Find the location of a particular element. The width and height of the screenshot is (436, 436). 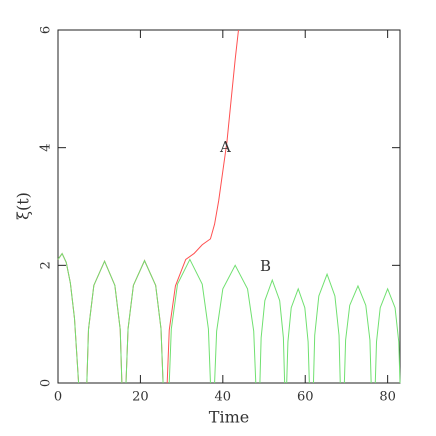

annotation: B is located at coordinates (265, 266).